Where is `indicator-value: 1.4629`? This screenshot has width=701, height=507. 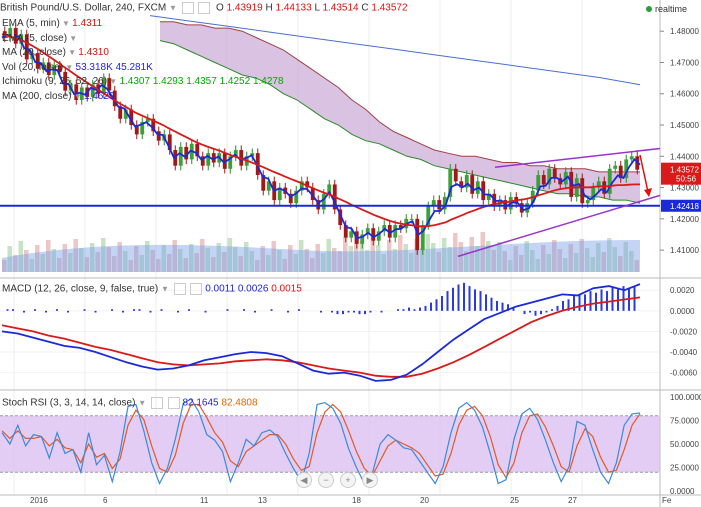 indicator-value: 1.4629 is located at coordinates (99, 96).